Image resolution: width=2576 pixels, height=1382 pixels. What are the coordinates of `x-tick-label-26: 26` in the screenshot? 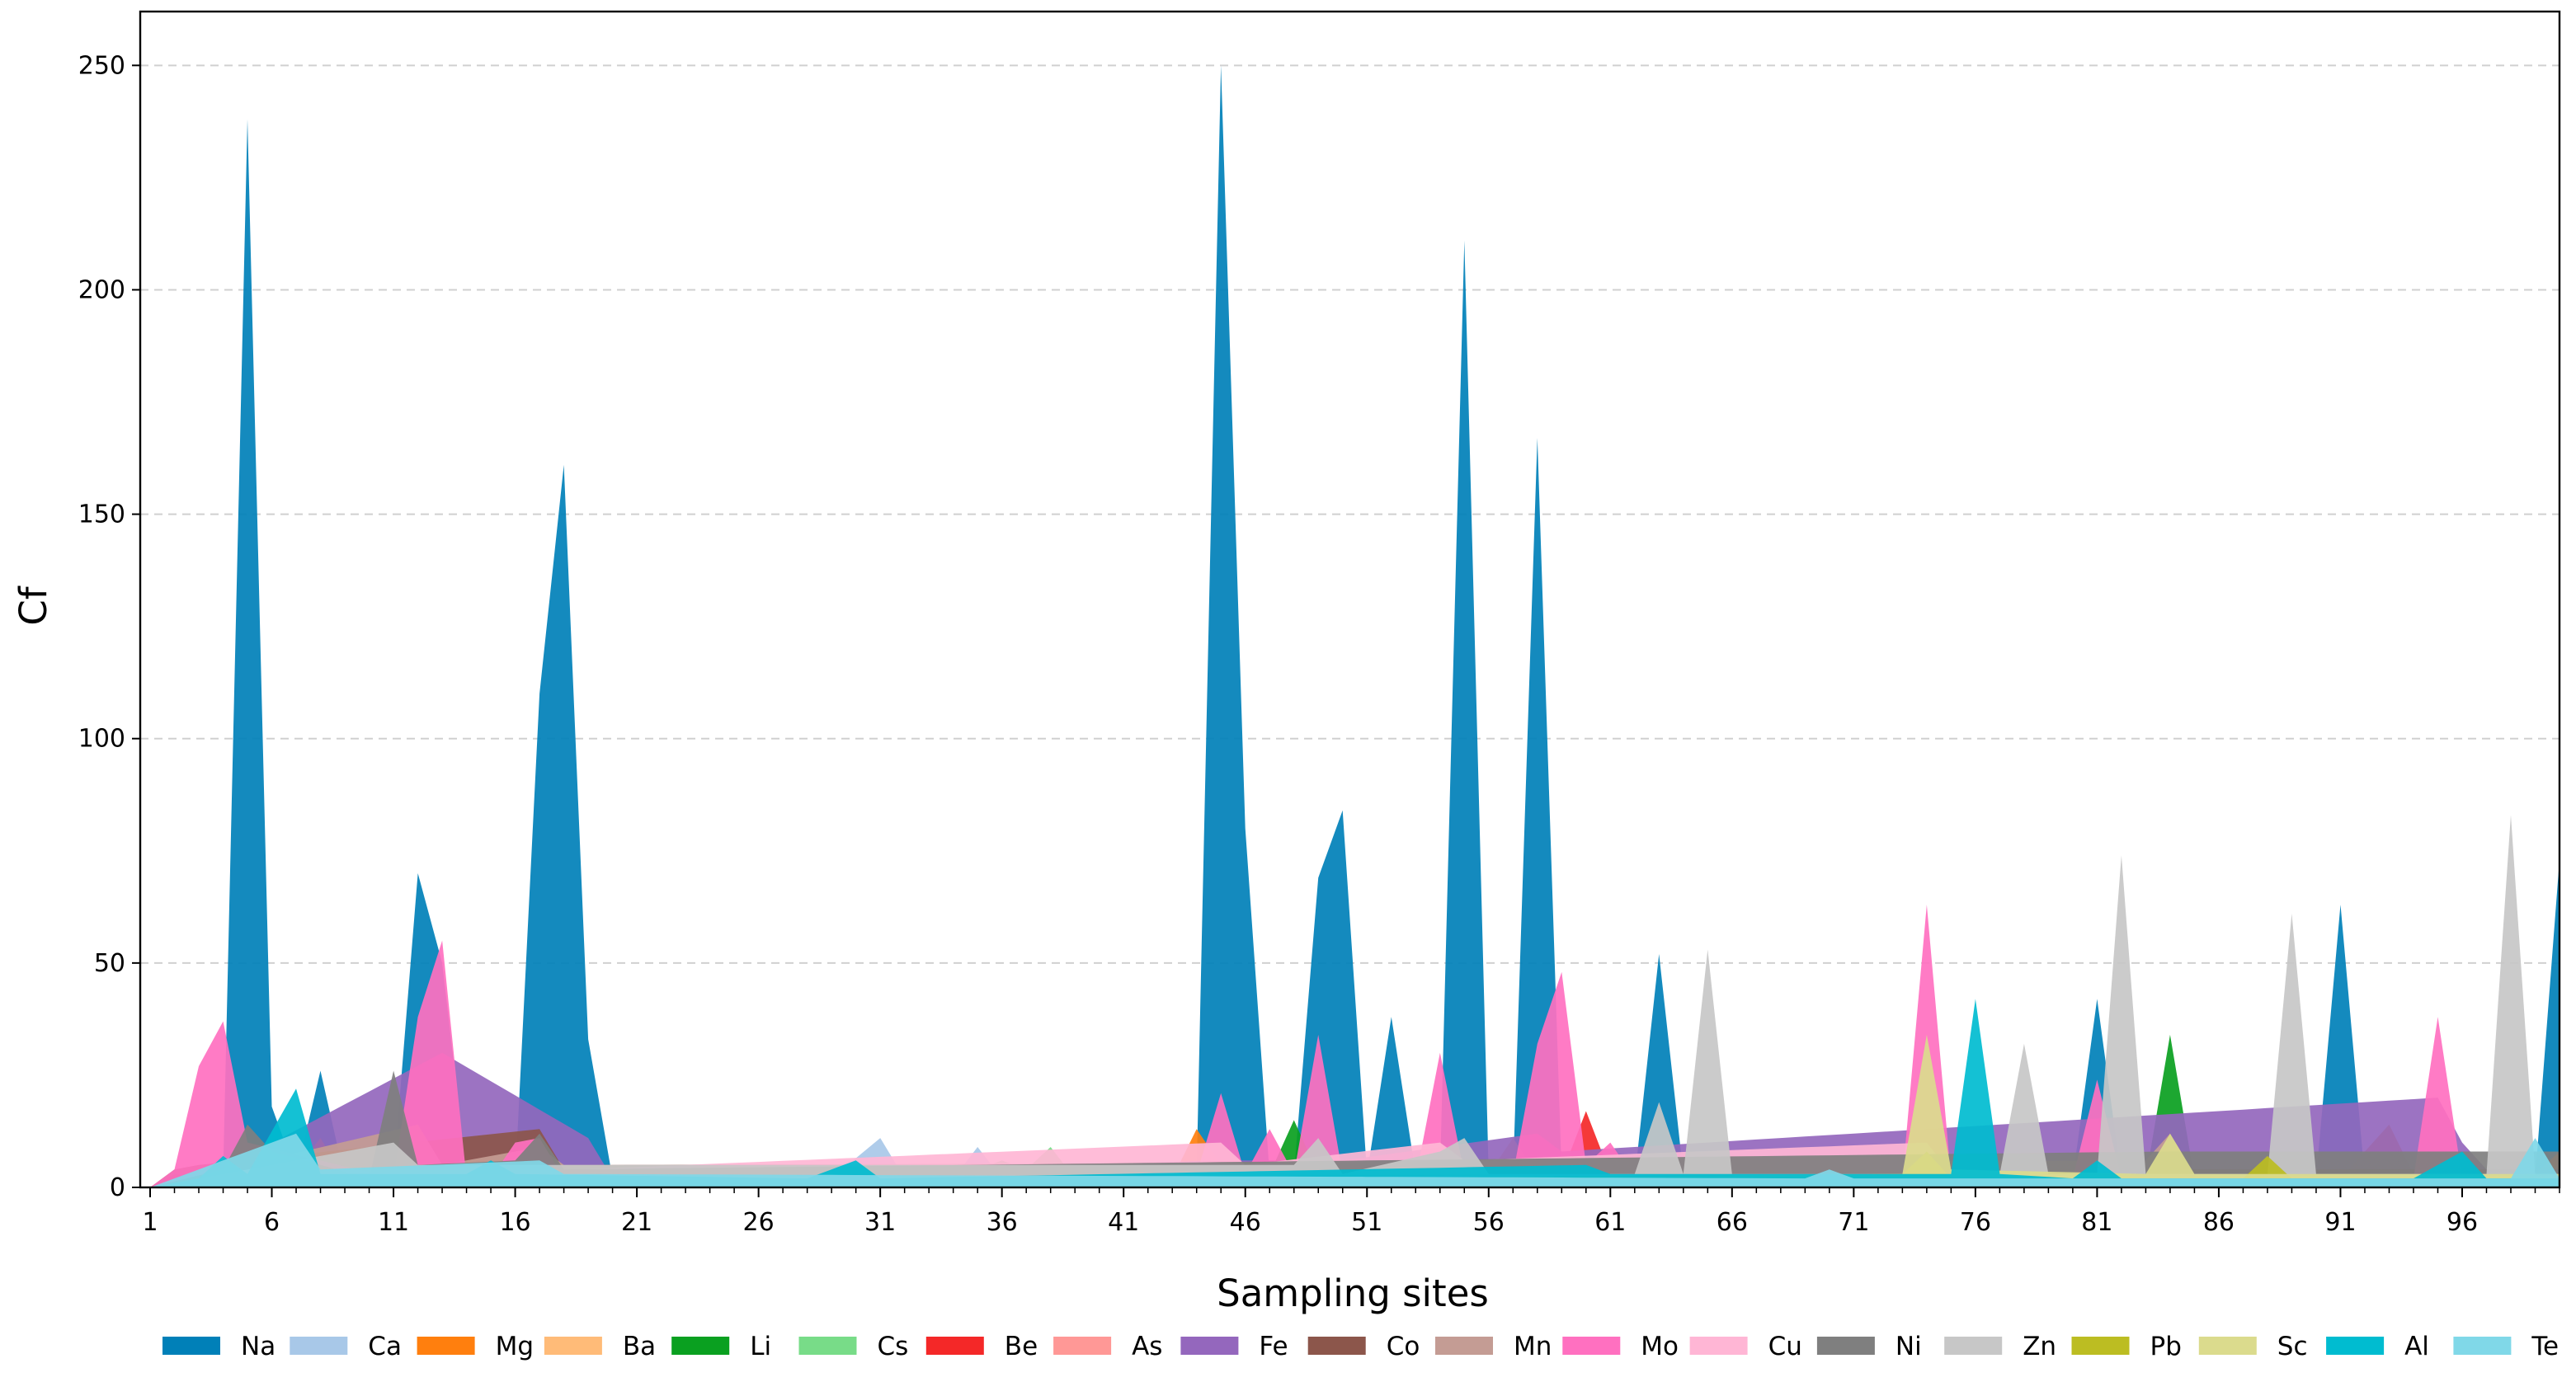 It's located at (759, 1222).